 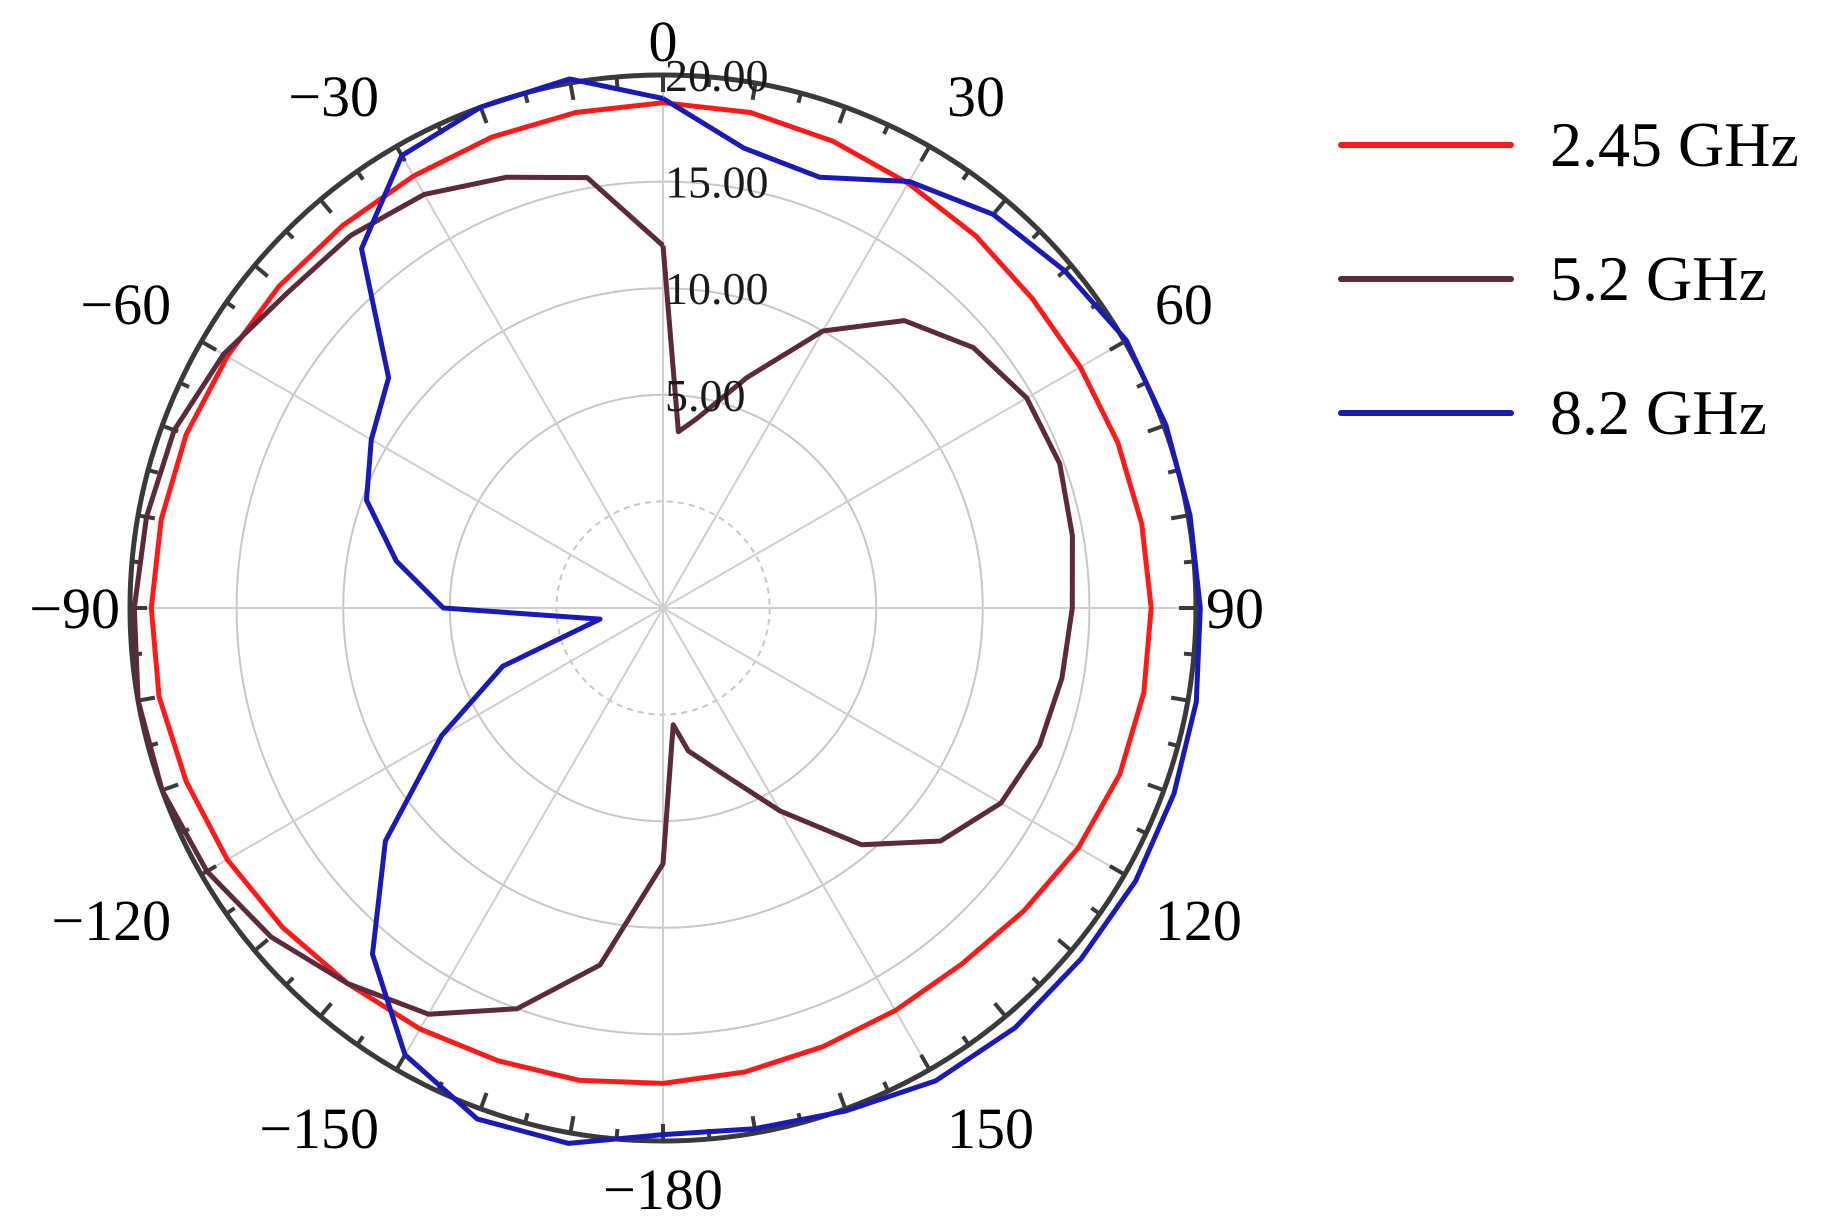 What do you see at coordinates (1658, 412) in the screenshot?
I see `legend-label-8-2-ghz: 8.2 GHz` at bounding box center [1658, 412].